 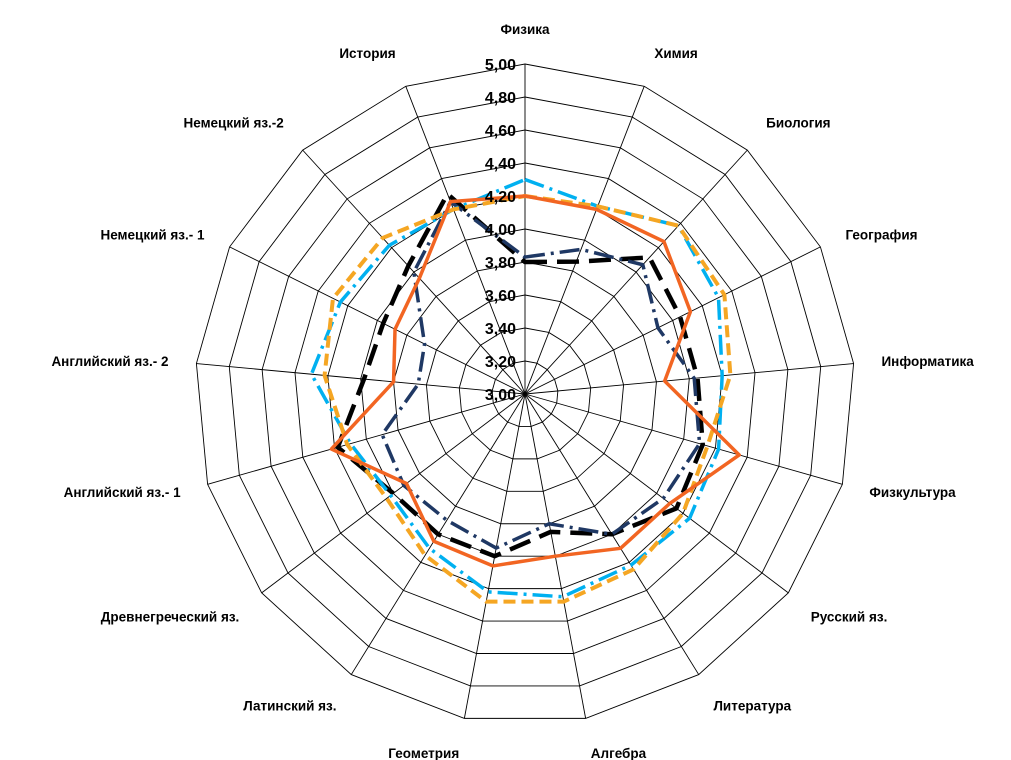 I want to click on category-label: Алгебра, so click(x=619, y=753).